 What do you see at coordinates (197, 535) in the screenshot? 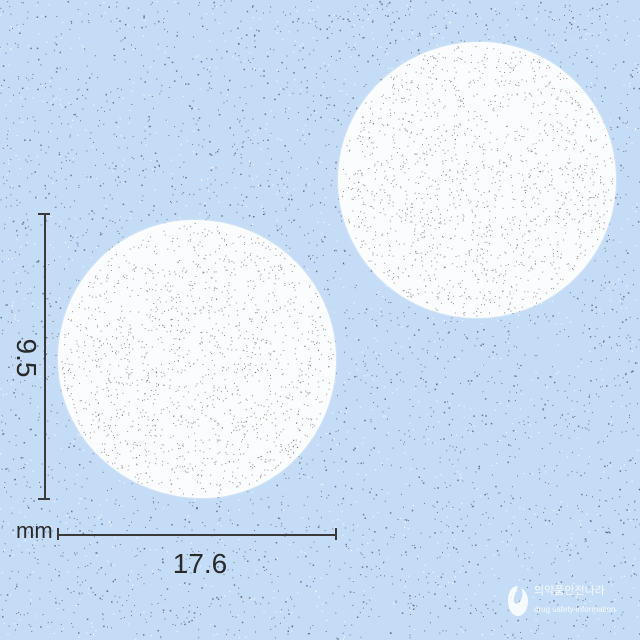
I see `width-dimension-line` at bounding box center [197, 535].